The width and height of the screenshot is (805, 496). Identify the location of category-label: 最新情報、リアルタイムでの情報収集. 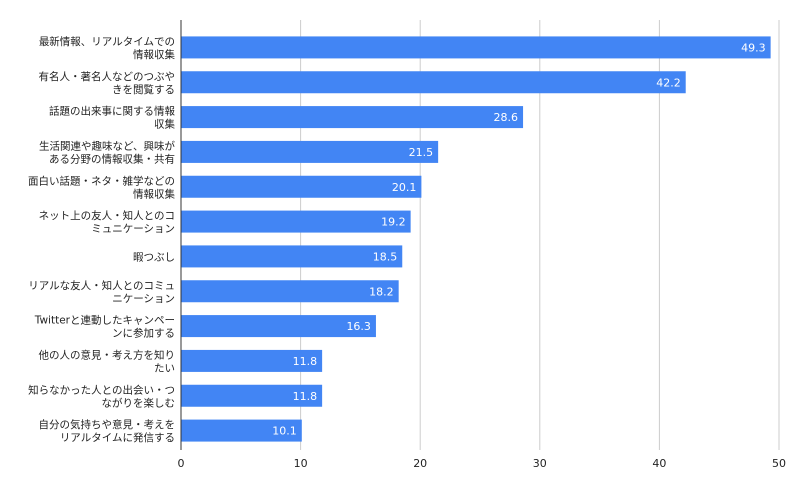
(107, 48).